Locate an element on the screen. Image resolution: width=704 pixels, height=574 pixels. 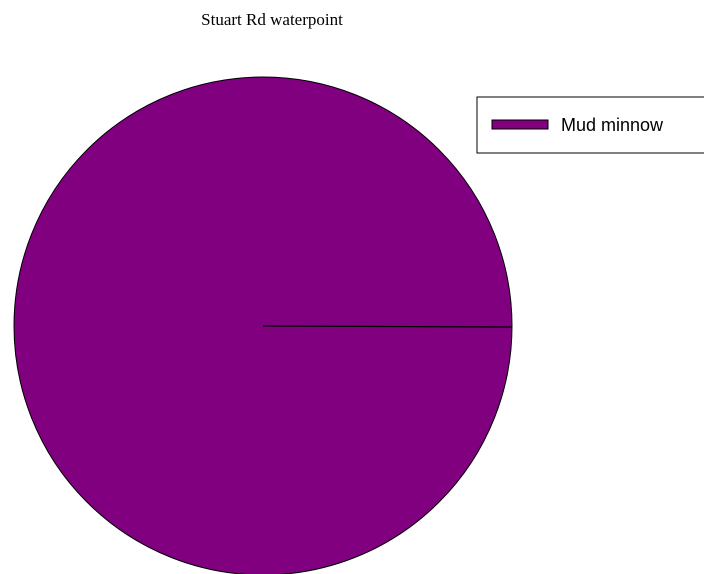
legend: Mud minnow is located at coordinates (590, 125).